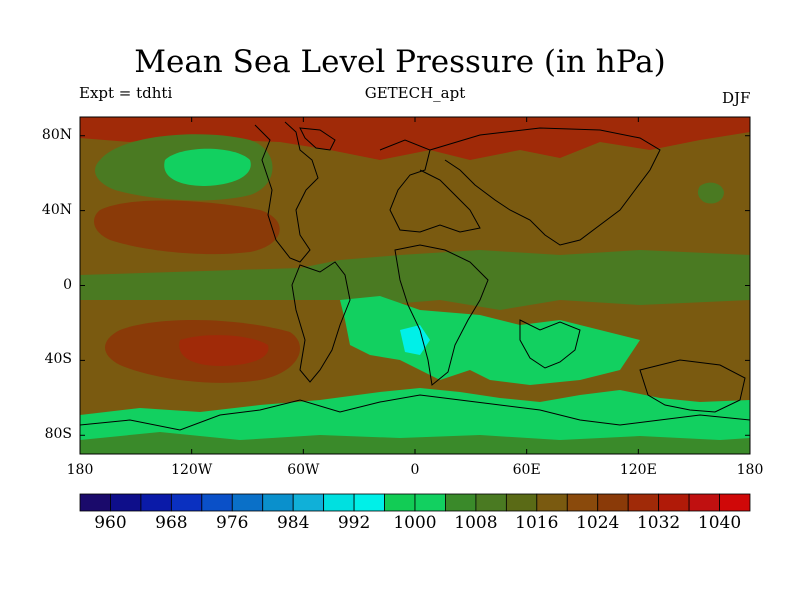 This screenshot has width=800, height=600. I want to click on colorbar, so click(415, 502).